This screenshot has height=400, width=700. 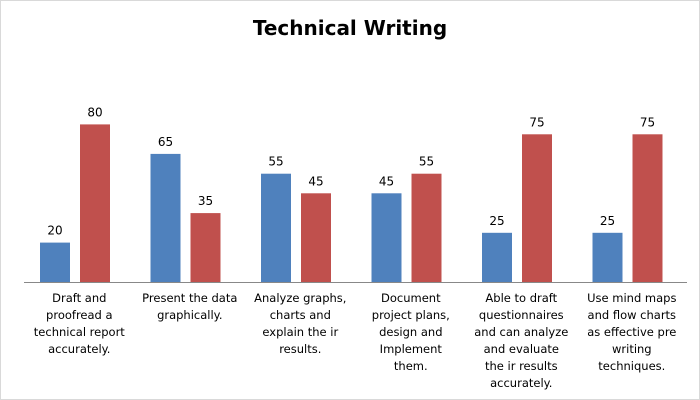 I want to click on data-label-blue-6: 25, so click(x=607, y=221).